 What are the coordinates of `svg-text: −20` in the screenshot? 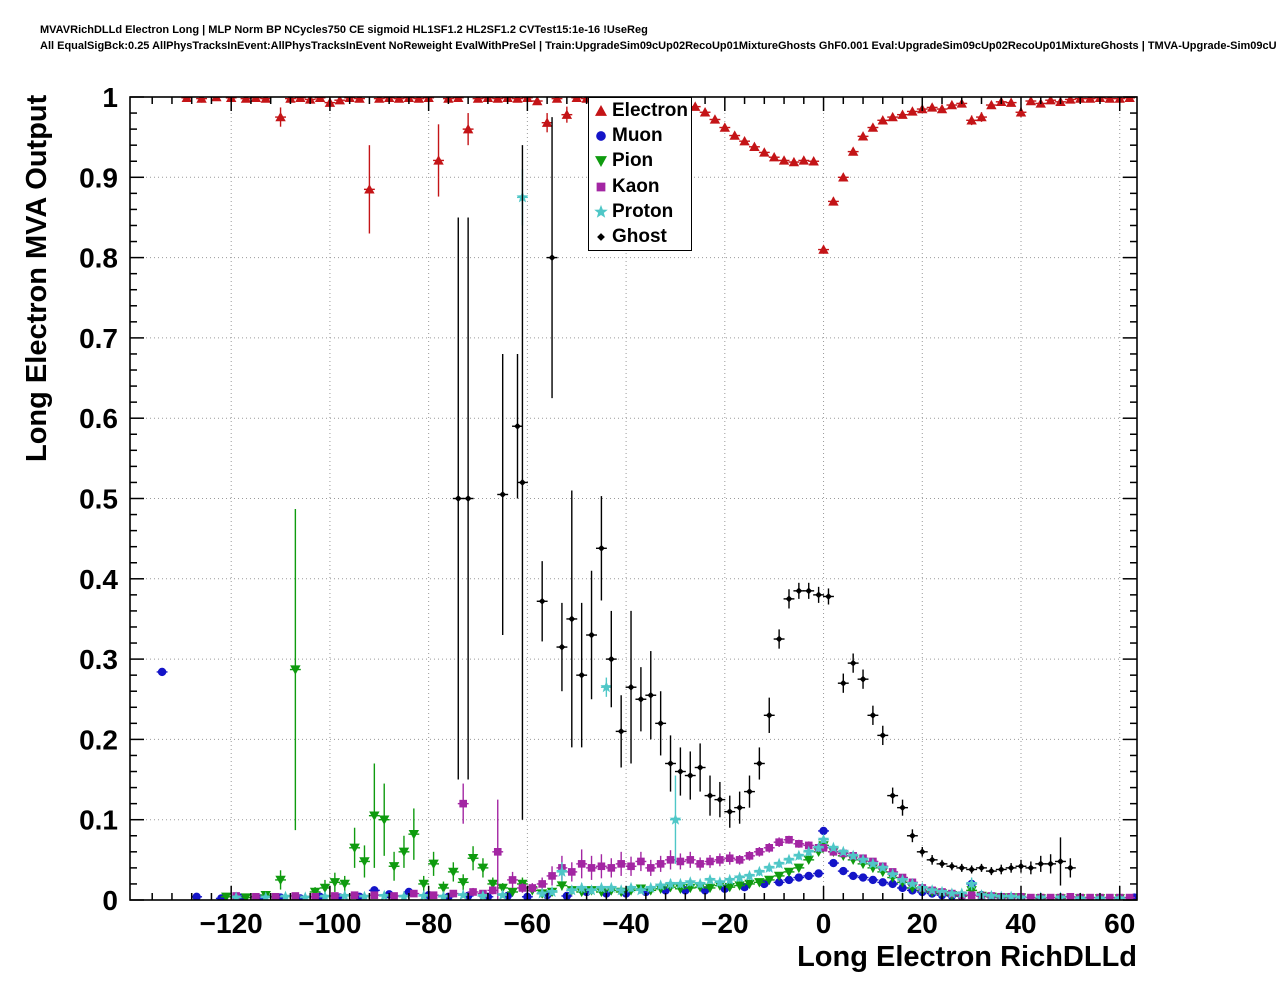 It's located at (725, 923).